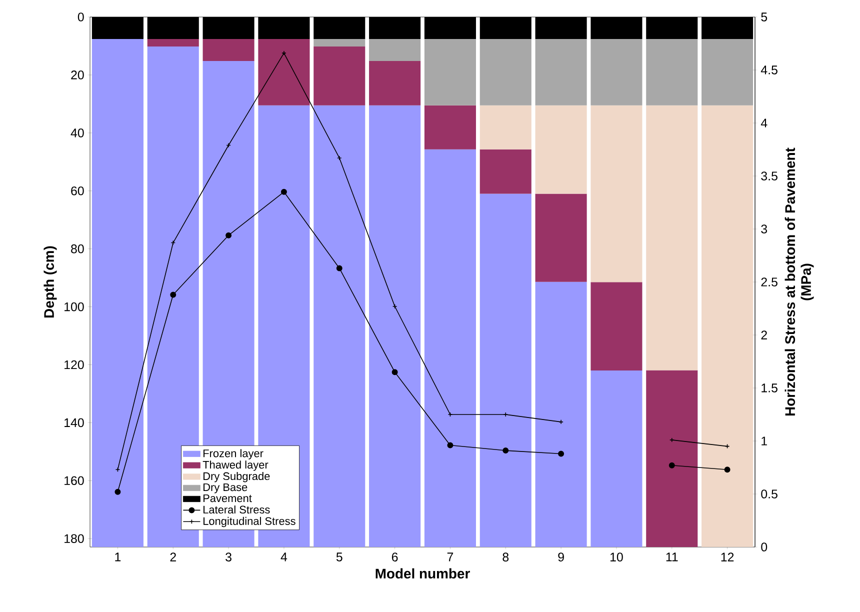 Image resolution: width=860 pixels, height=612 pixels. I want to click on legend-label: Longitudinal Stress, so click(250, 522).